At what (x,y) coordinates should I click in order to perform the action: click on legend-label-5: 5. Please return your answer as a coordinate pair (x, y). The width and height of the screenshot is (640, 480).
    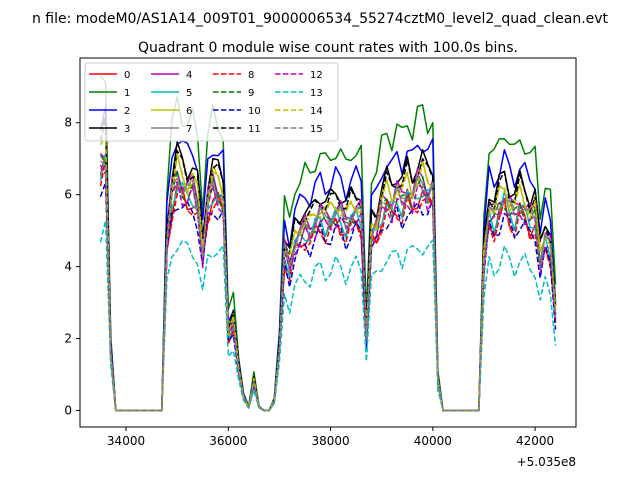
    Looking at the image, I should click on (189, 93).